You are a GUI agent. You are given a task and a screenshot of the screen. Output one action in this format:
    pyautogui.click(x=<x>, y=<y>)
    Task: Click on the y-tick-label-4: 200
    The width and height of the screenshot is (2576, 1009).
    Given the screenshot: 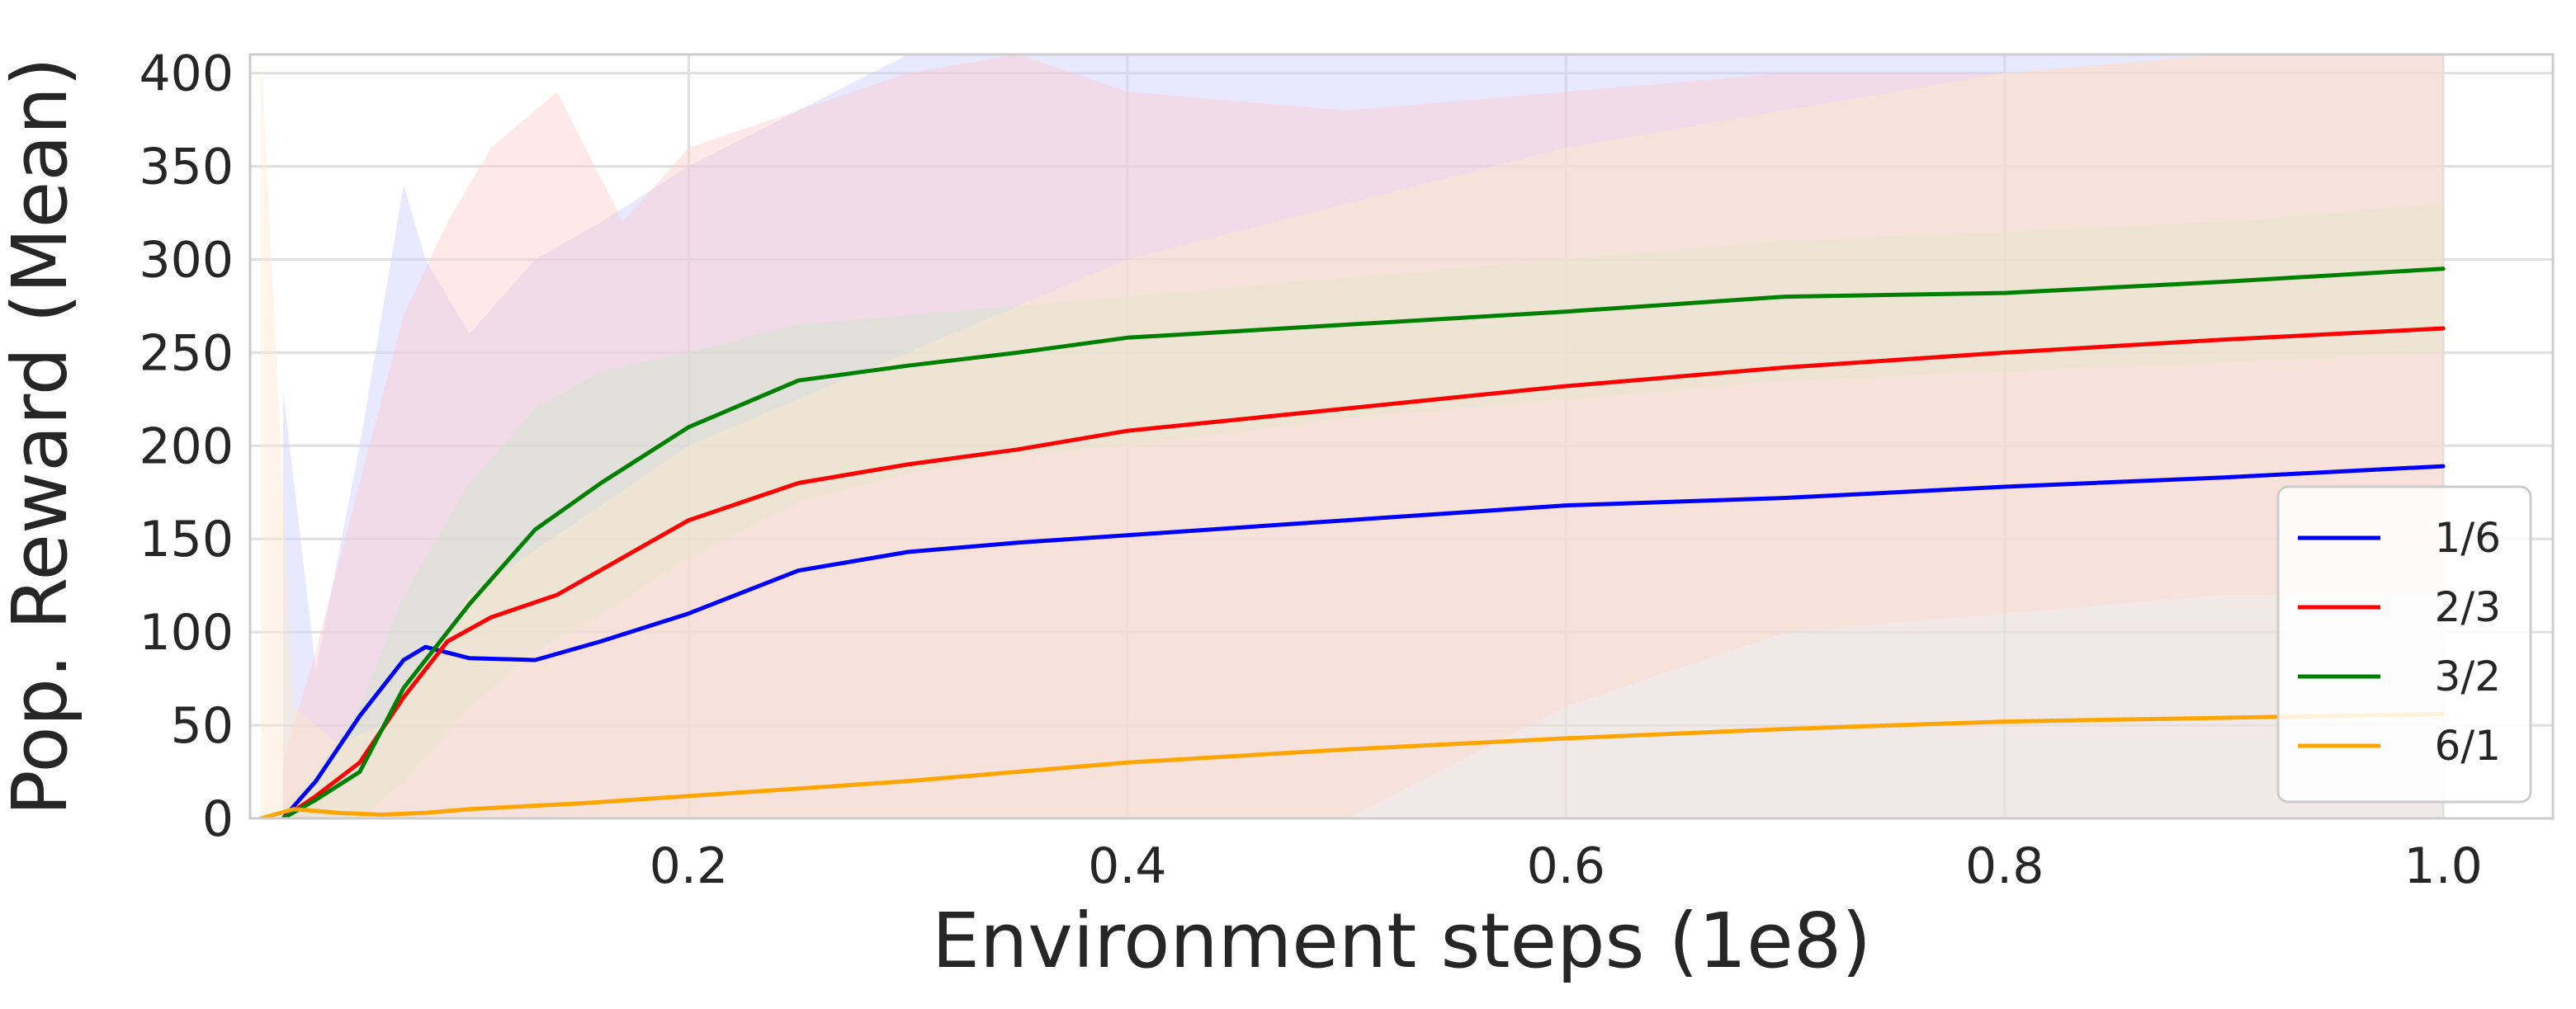 What is the action you would take?
    pyautogui.click(x=186, y=446)
    